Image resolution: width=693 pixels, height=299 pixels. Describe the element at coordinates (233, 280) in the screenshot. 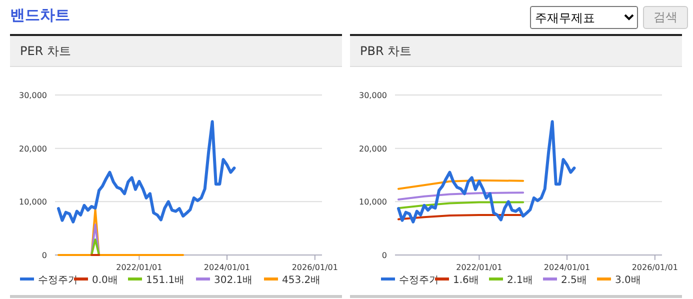

I see `legend-label: 302.1배` at that location.